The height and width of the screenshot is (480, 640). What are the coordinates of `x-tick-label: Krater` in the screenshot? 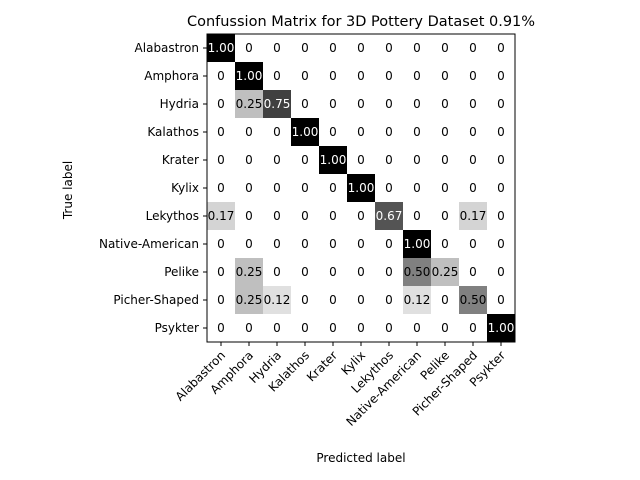 It's located at (322, 366).